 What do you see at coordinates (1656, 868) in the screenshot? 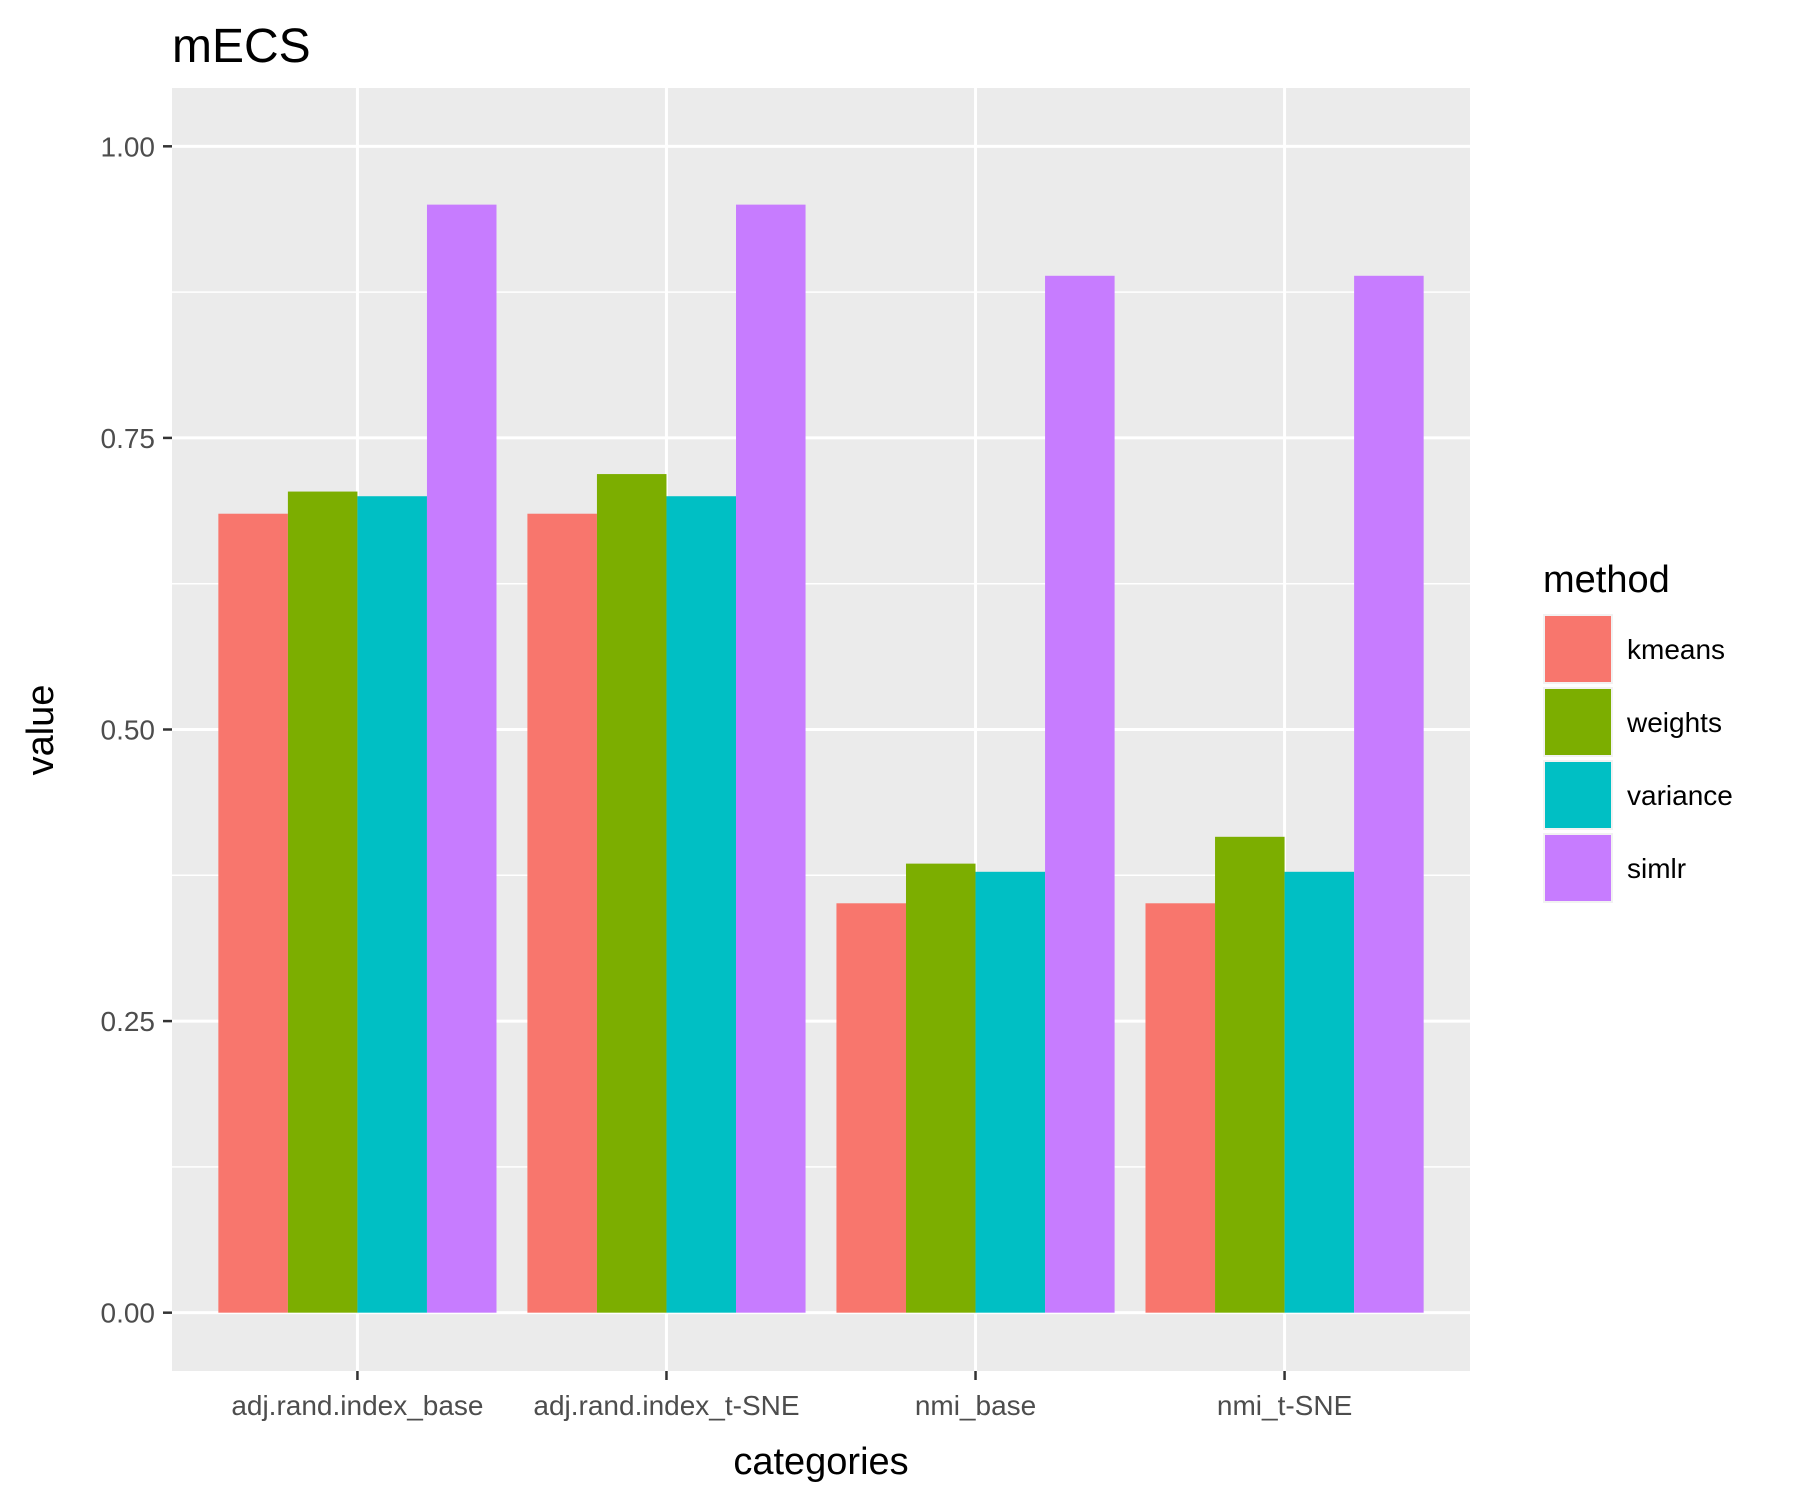
I see `legend-label-simlr: simlr` at bounding box center [1656, 868].